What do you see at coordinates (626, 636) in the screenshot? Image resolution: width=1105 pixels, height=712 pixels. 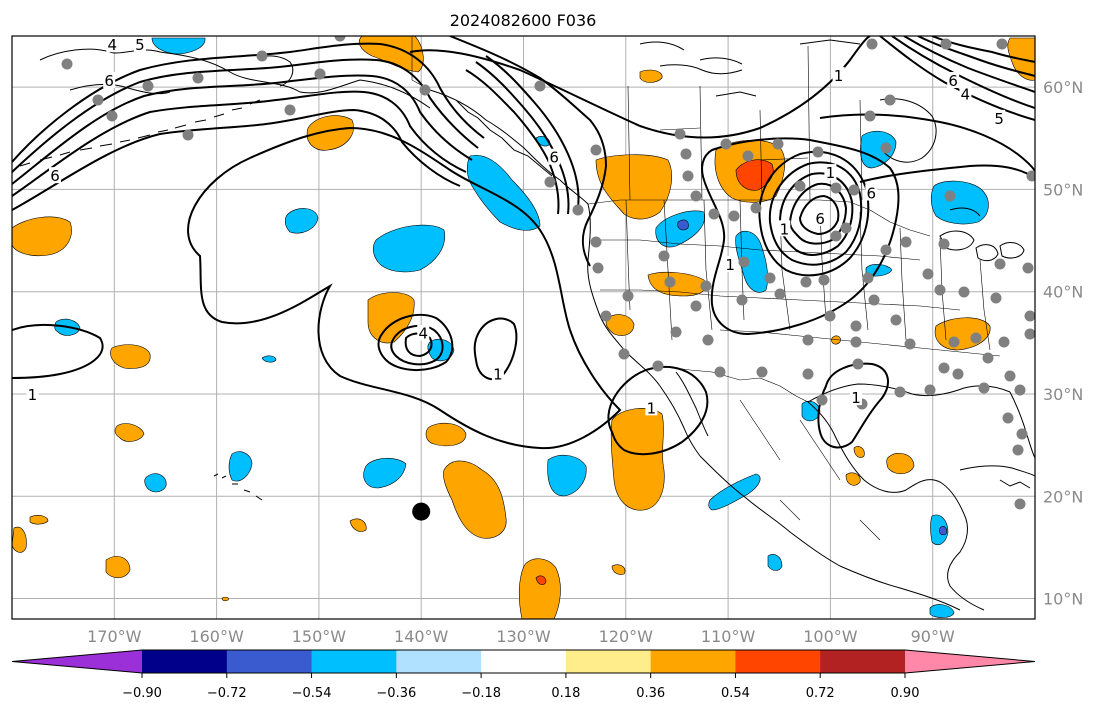 I see `longitude-label: 120°W` at bounding box center [626, 636].